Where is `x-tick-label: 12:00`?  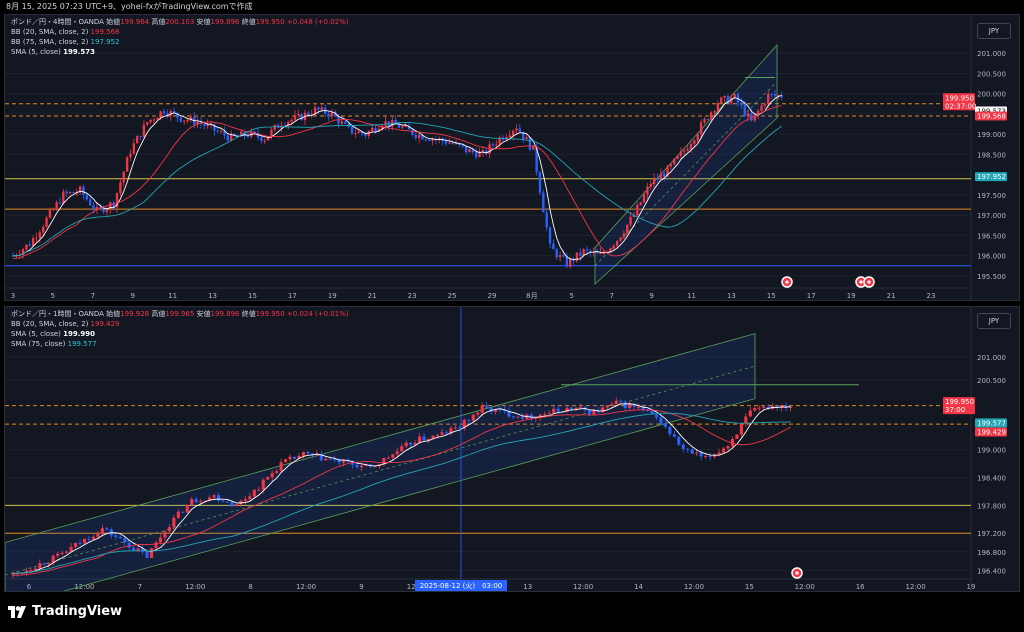
x-tick-label: 12:00 is located at coordinates (195, 587).